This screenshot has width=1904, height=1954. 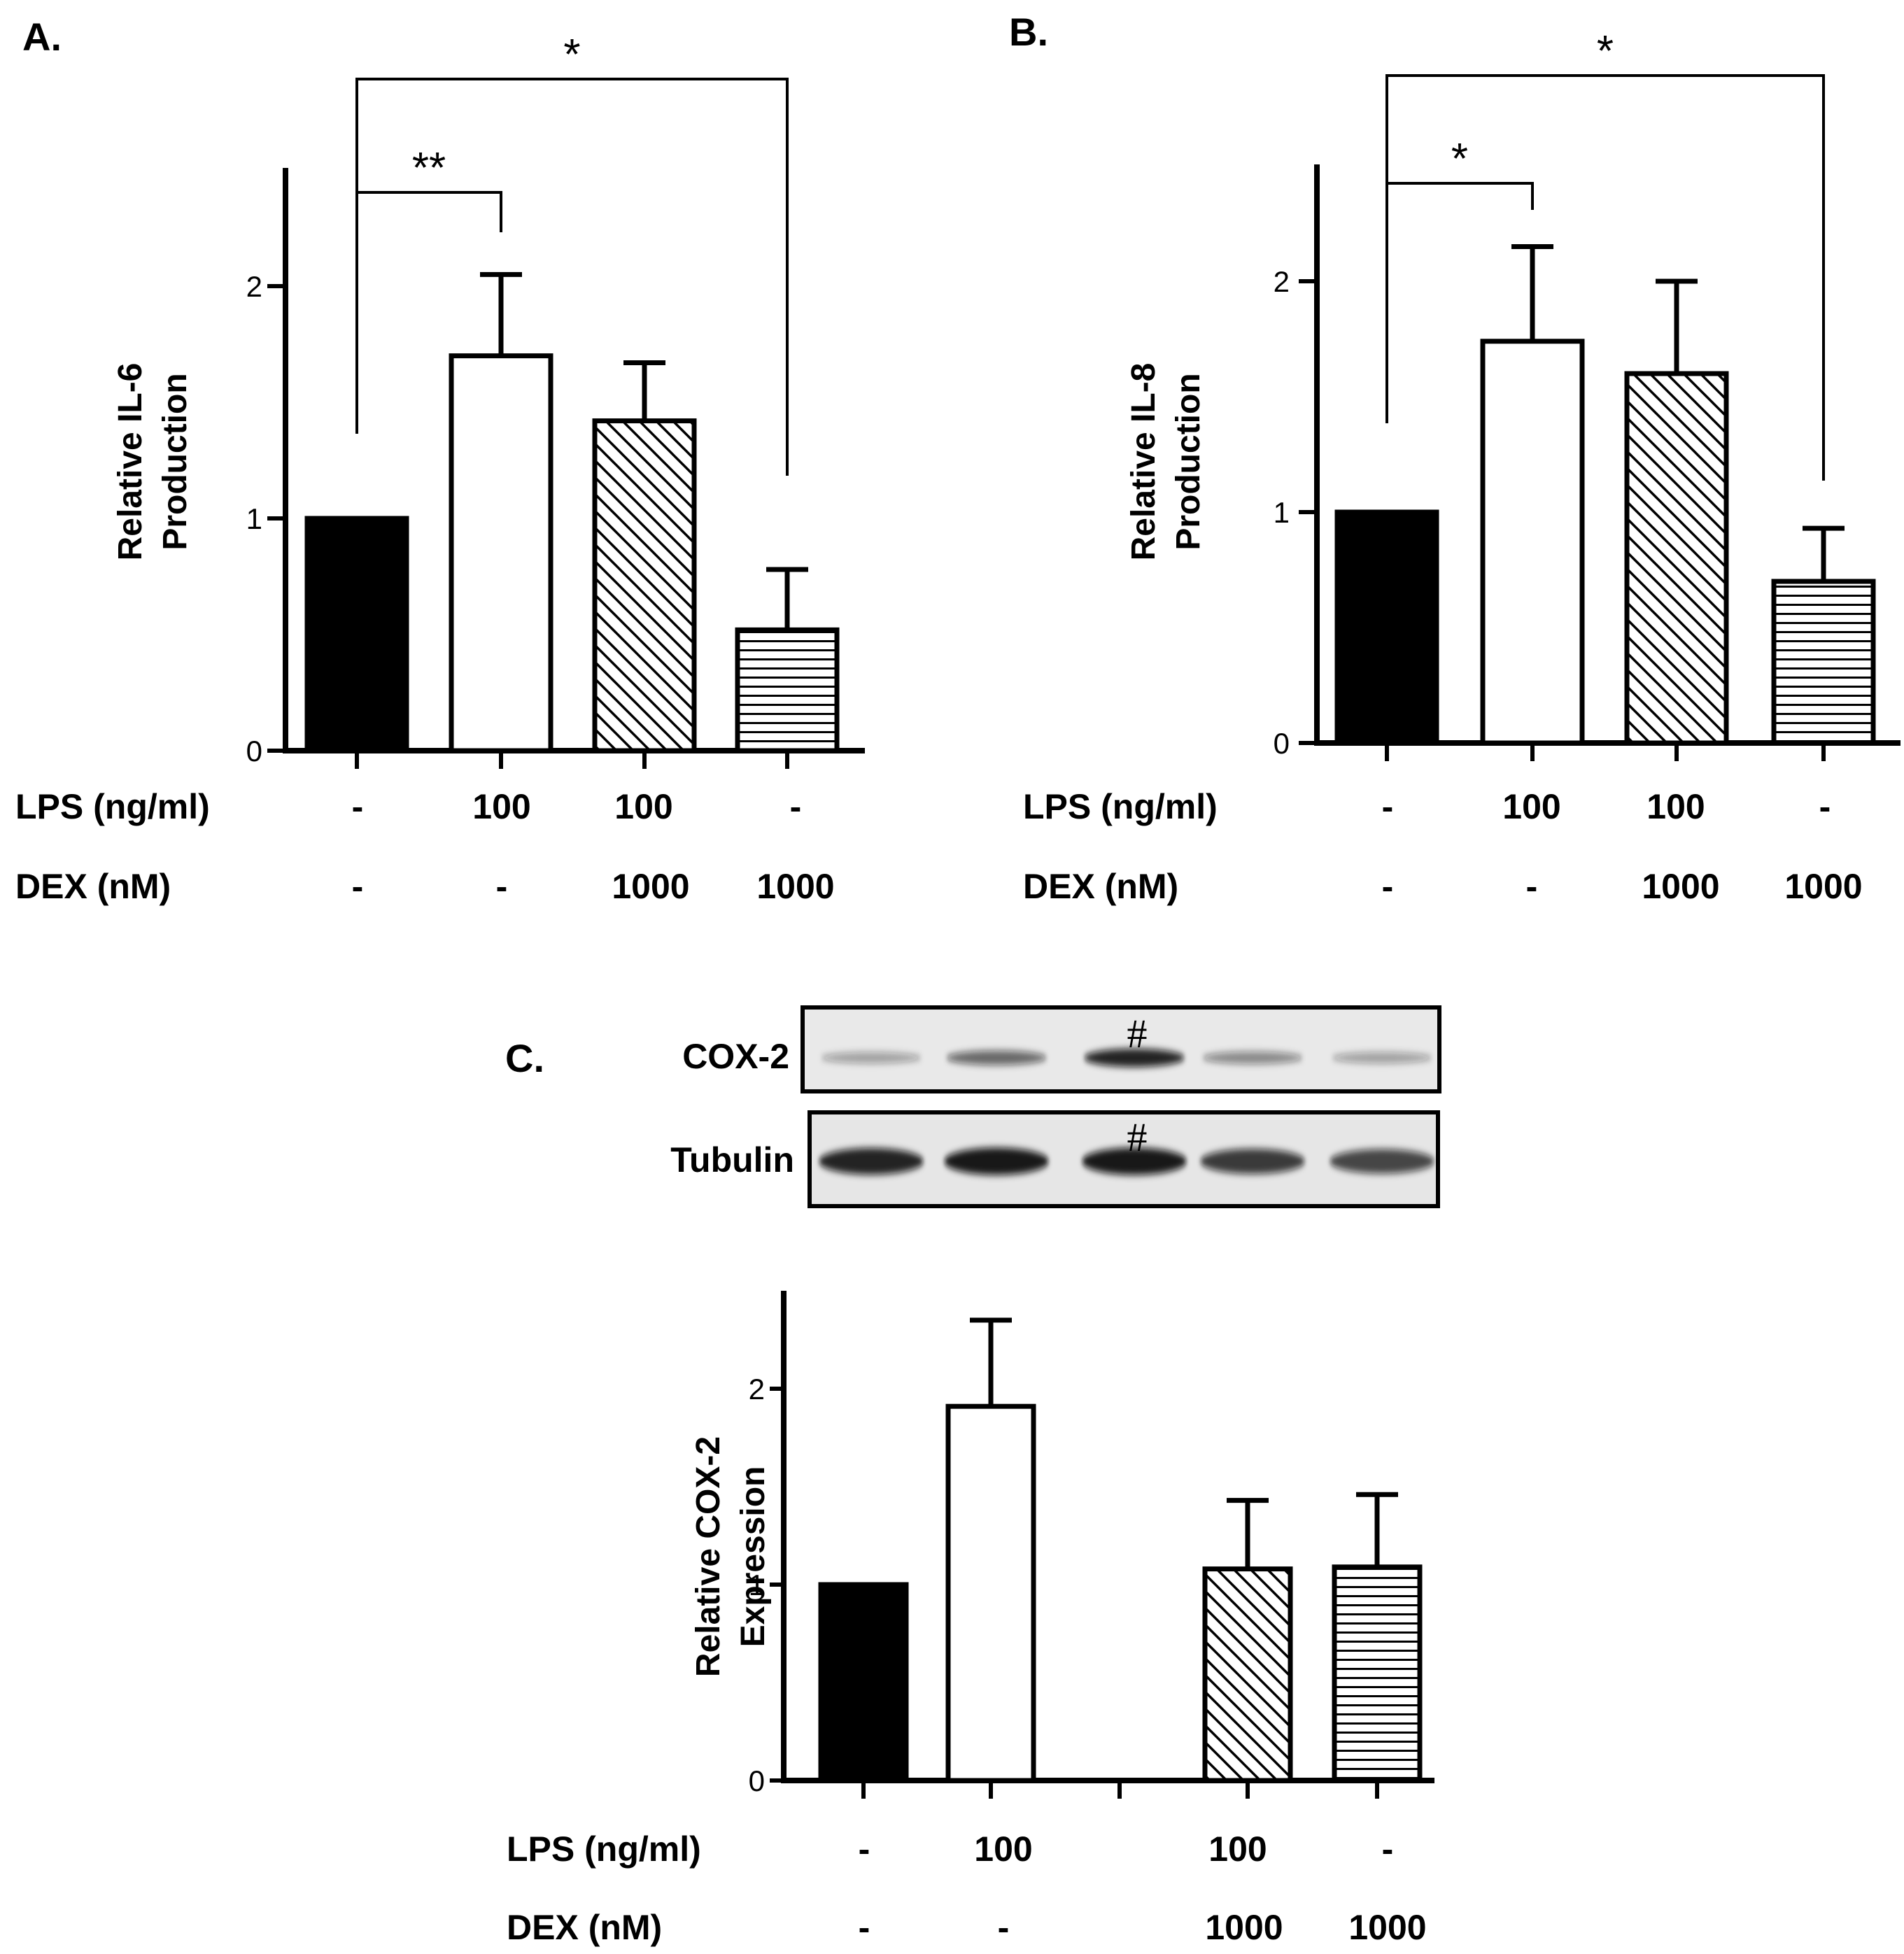 I want to click on panel-b-ylabel-line2: Production, so click(x=1188, y=461).